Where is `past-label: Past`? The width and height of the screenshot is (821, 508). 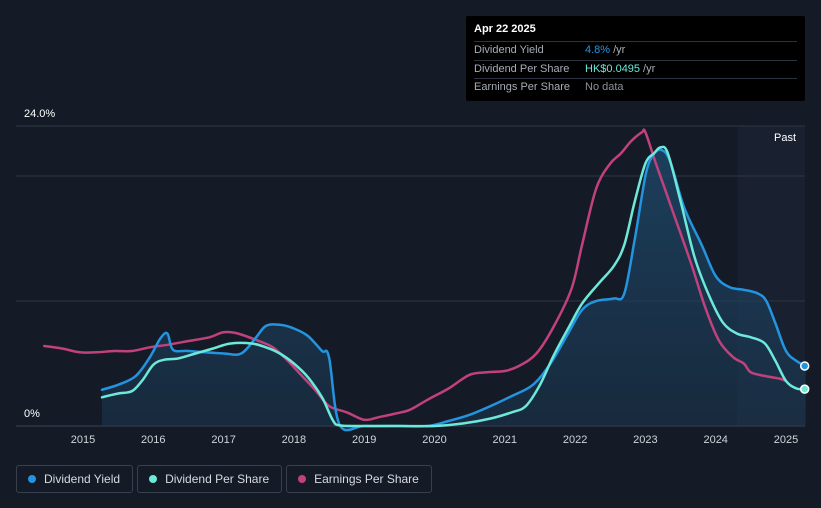 past-label: Past is located at coordinates (785, 138).